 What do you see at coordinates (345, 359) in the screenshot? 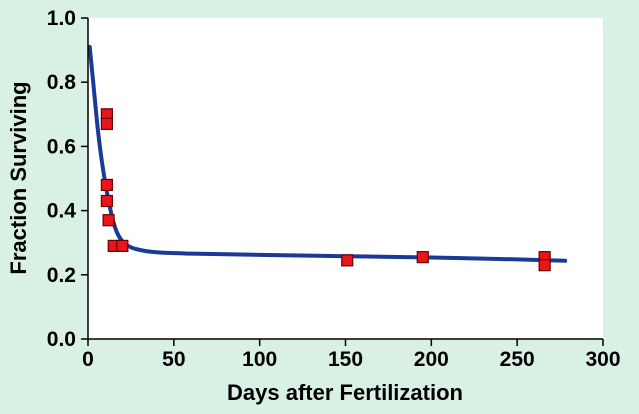
I see `x-tick-label: 150` at bounding box center [345, 359].